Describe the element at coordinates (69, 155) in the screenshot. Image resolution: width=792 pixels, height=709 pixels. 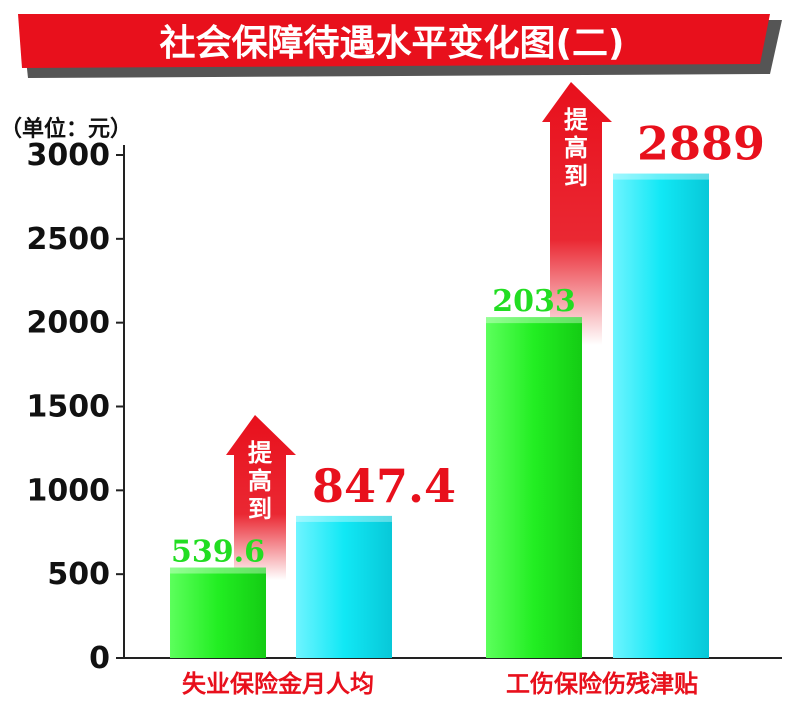
I see `y-tick-label: 3000` at that location.